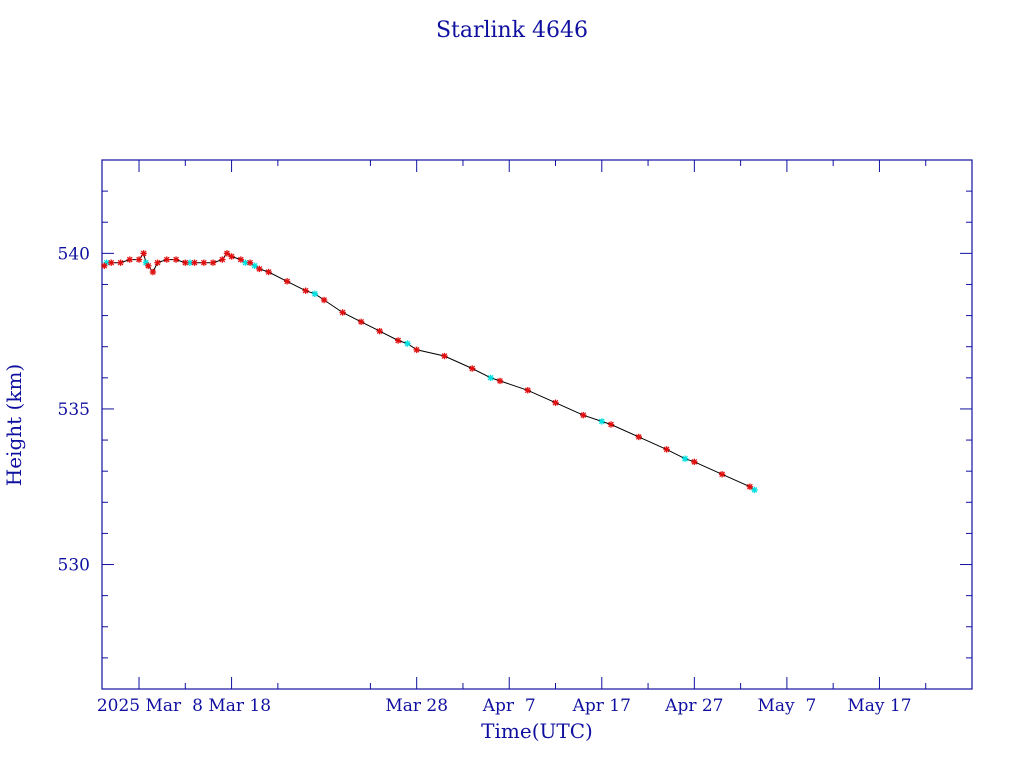 Image resolution: width=1024 pixels, height=768 pixels. I want to click on x-tick-label: 8 Mar 18, so click(231, 706).